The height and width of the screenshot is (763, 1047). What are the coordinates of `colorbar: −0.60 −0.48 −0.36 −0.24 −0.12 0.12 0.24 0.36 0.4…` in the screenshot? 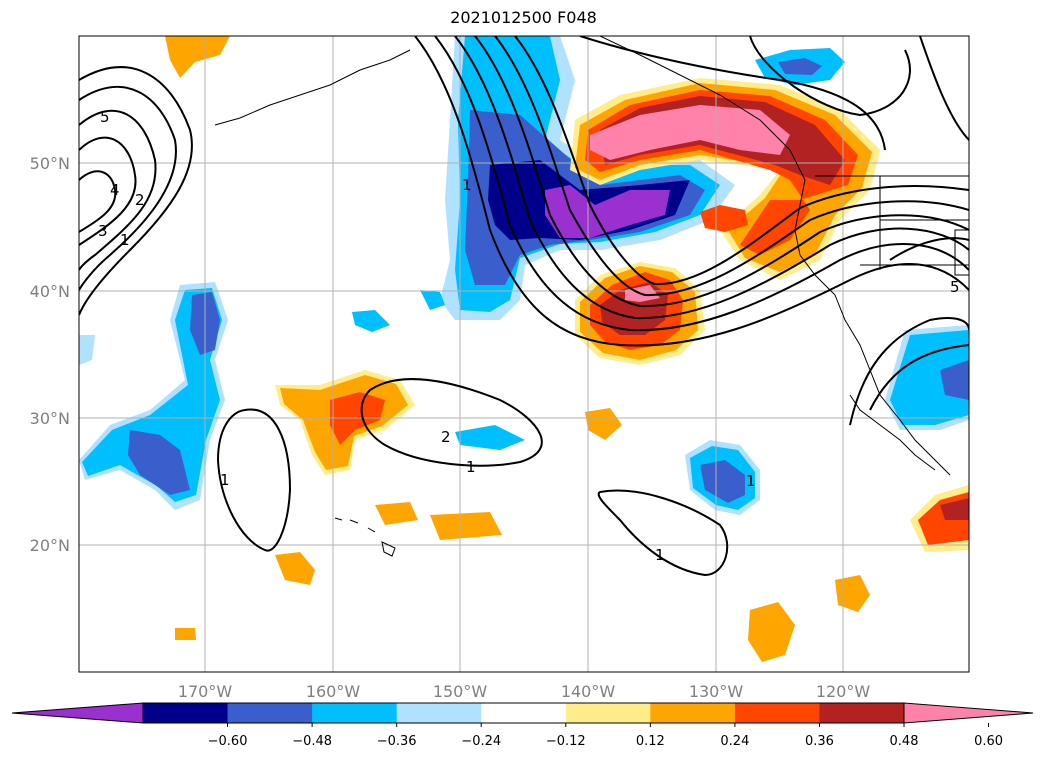 It's located at (522, 726).